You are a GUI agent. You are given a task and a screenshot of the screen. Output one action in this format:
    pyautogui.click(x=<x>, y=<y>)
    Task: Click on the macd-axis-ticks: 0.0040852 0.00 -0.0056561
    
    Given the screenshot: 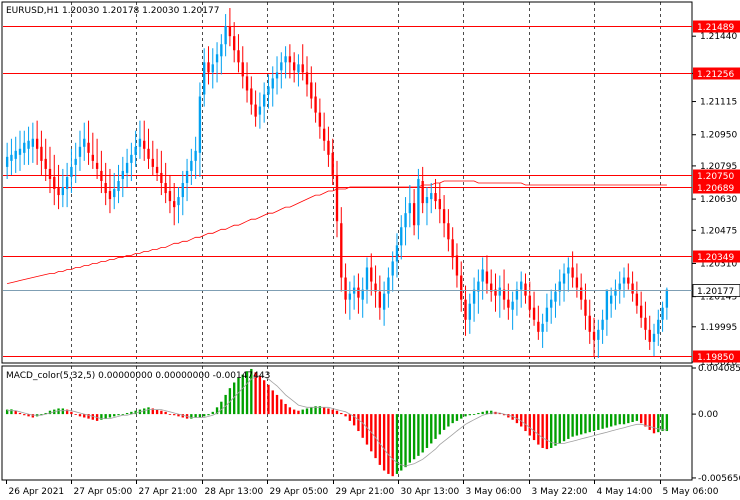 What is the action you would take?
    pyautogui.click(x=716, y=424)
    